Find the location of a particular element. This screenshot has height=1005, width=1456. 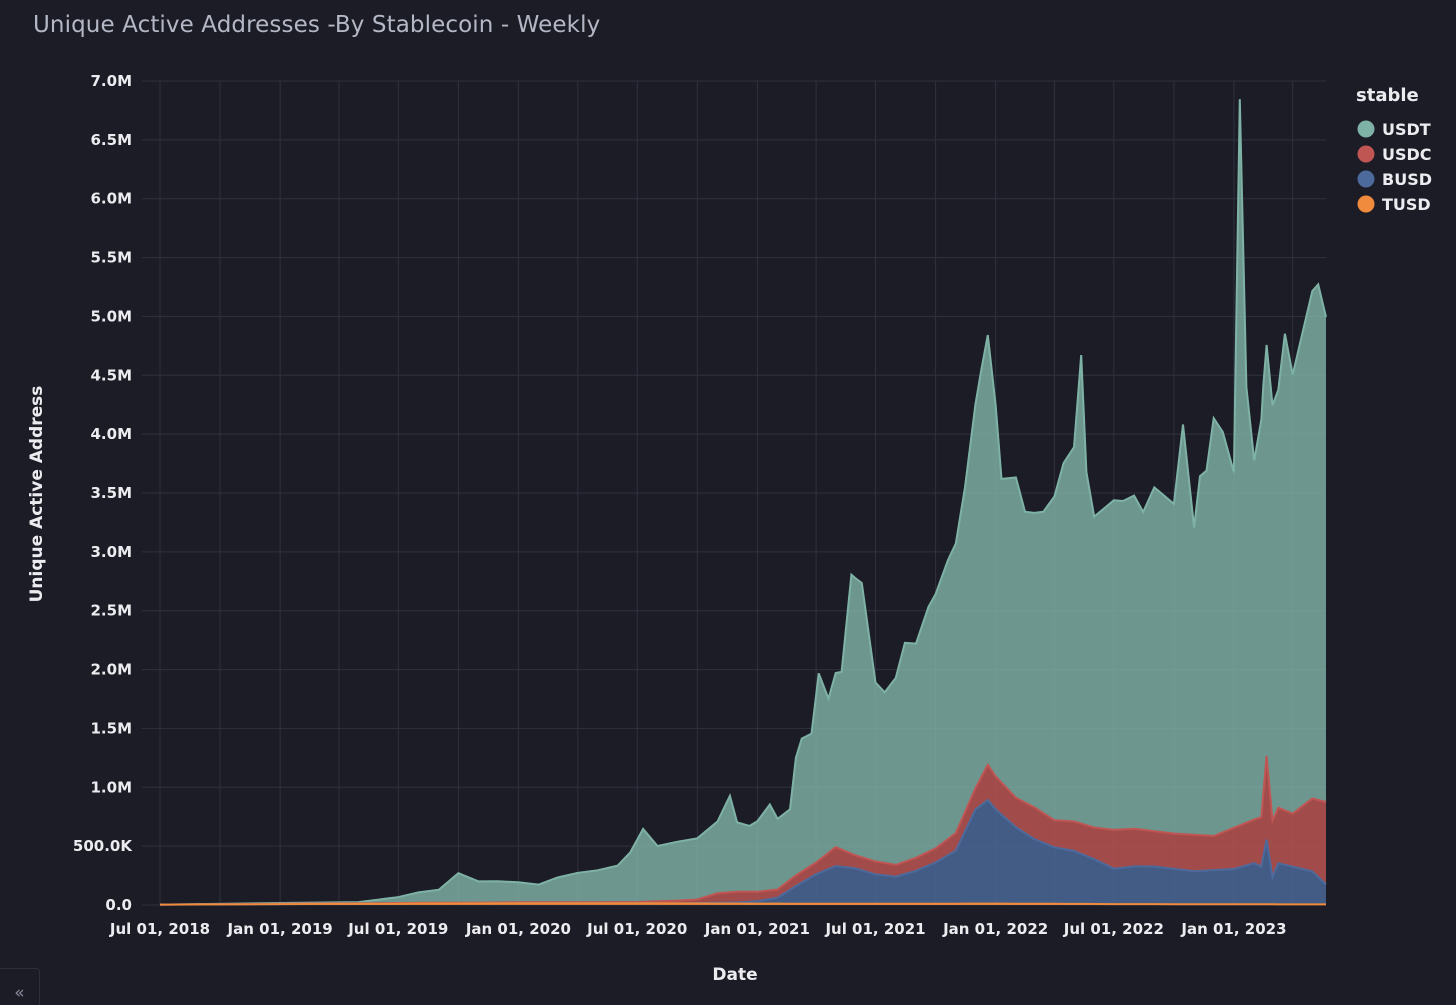

legend: stable USDT USDC BUSD TUSD is located at coordinates (1394, 149).